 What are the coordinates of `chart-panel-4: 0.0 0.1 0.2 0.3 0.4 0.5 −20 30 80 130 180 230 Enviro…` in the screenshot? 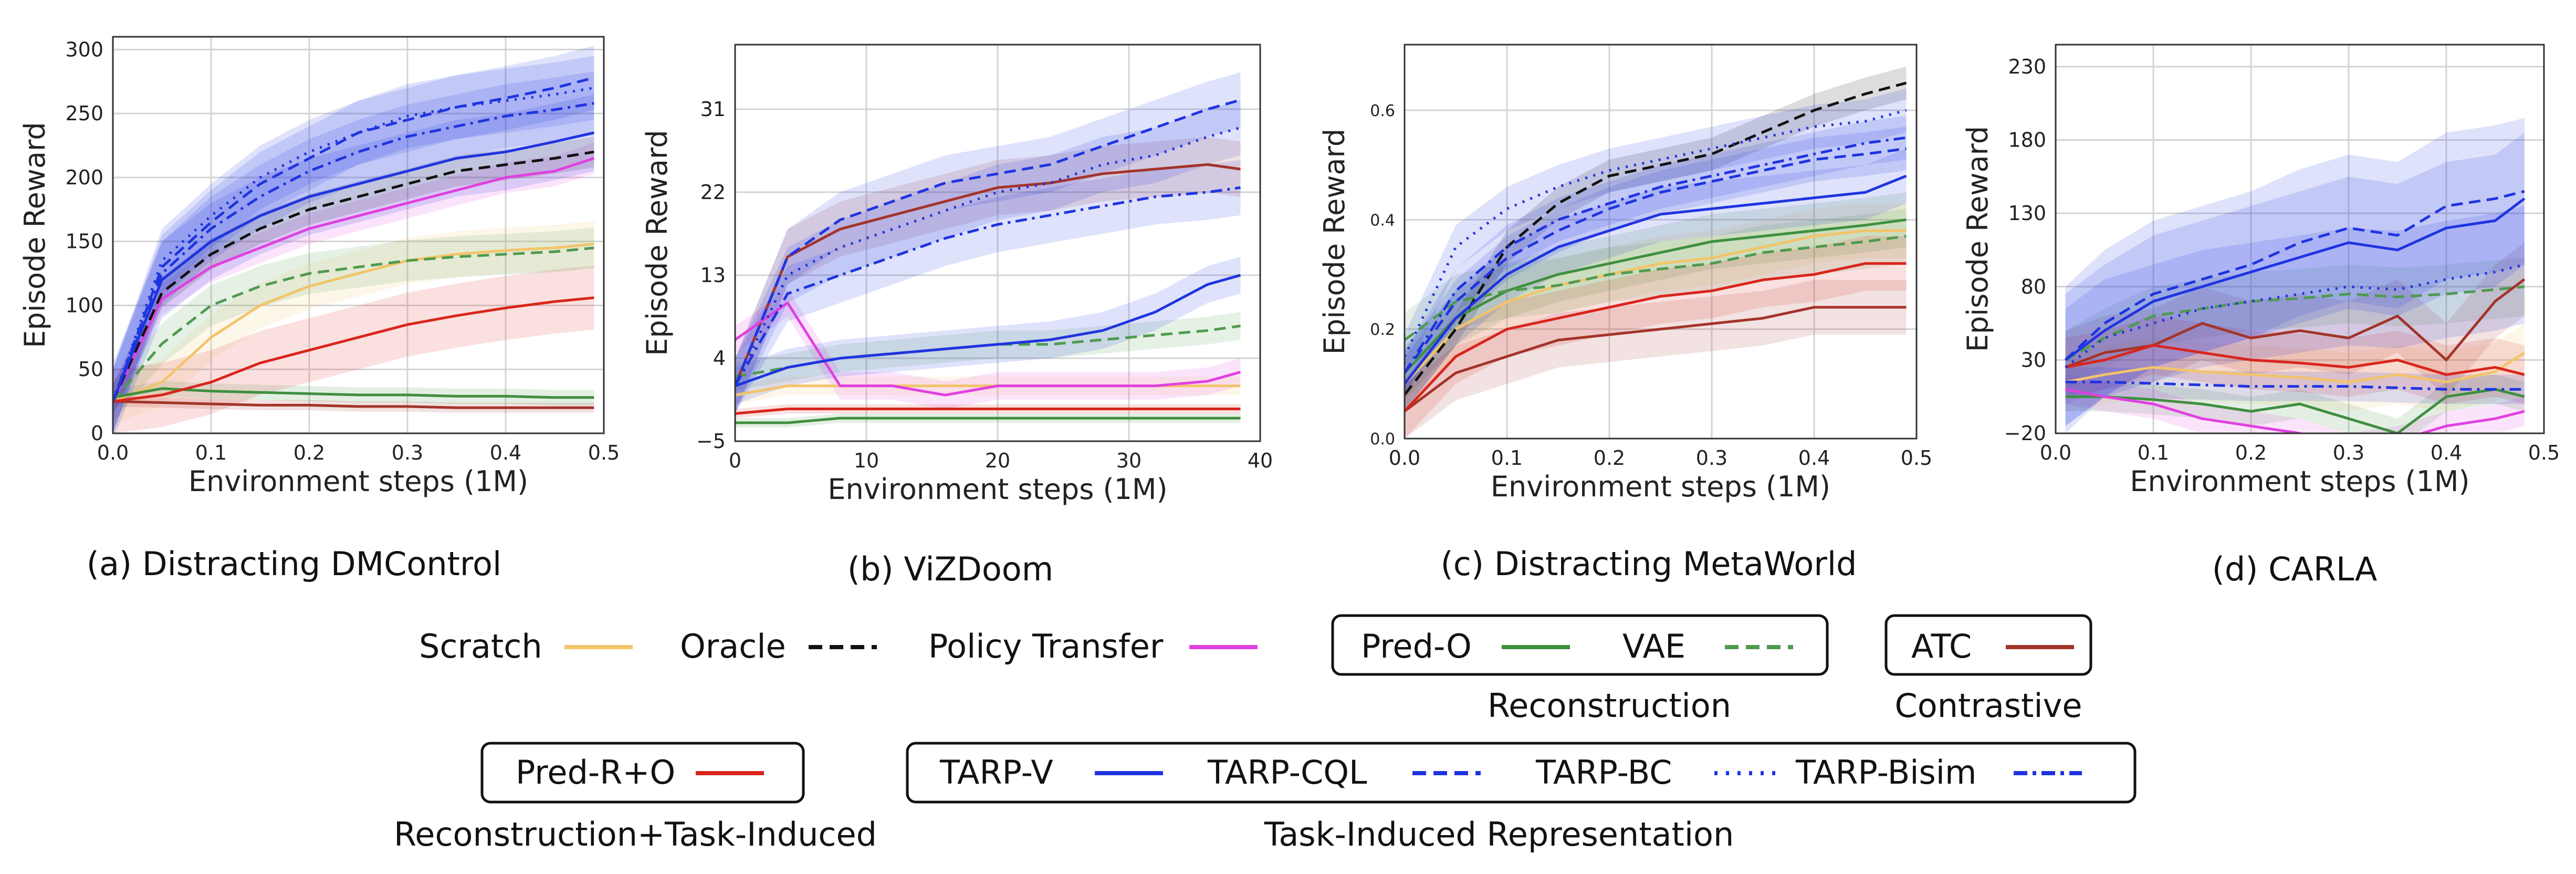 It's located at (2260, 316).